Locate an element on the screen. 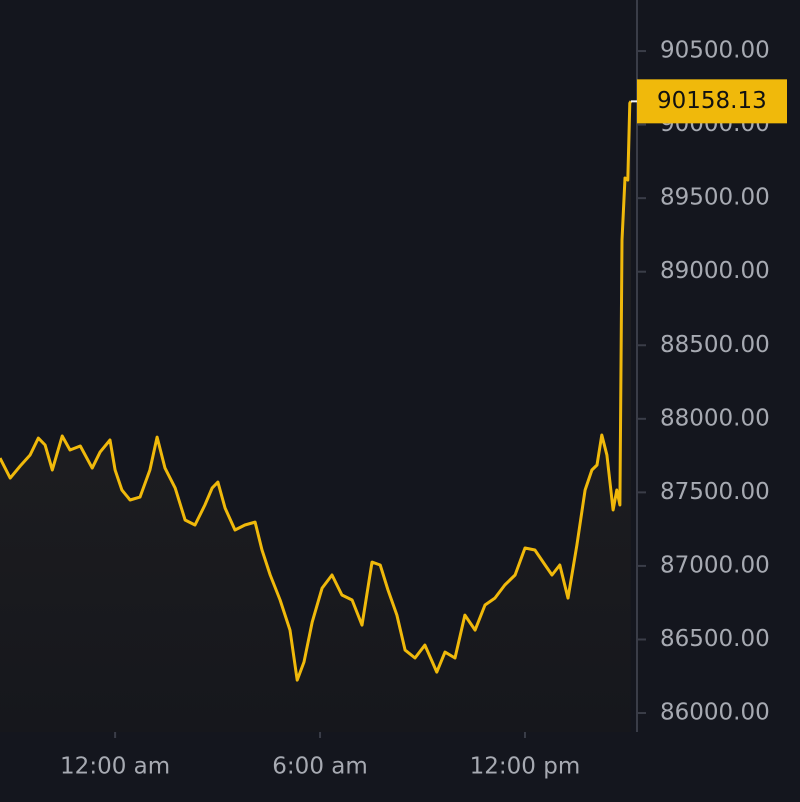  y-tick-label: 88000.00 is located at coordinates (715, 418).